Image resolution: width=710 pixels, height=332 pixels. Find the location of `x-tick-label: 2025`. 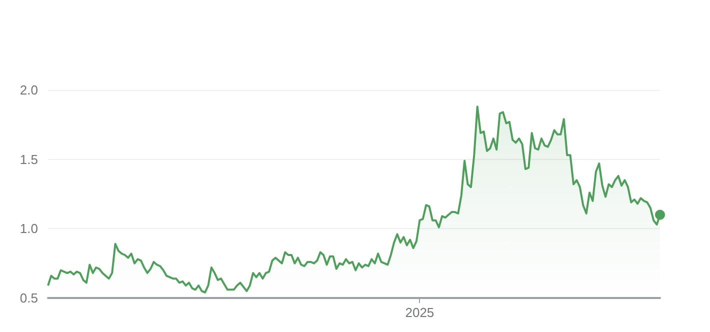

x-tick-label: 2025 is located at coordinates (419, 312).